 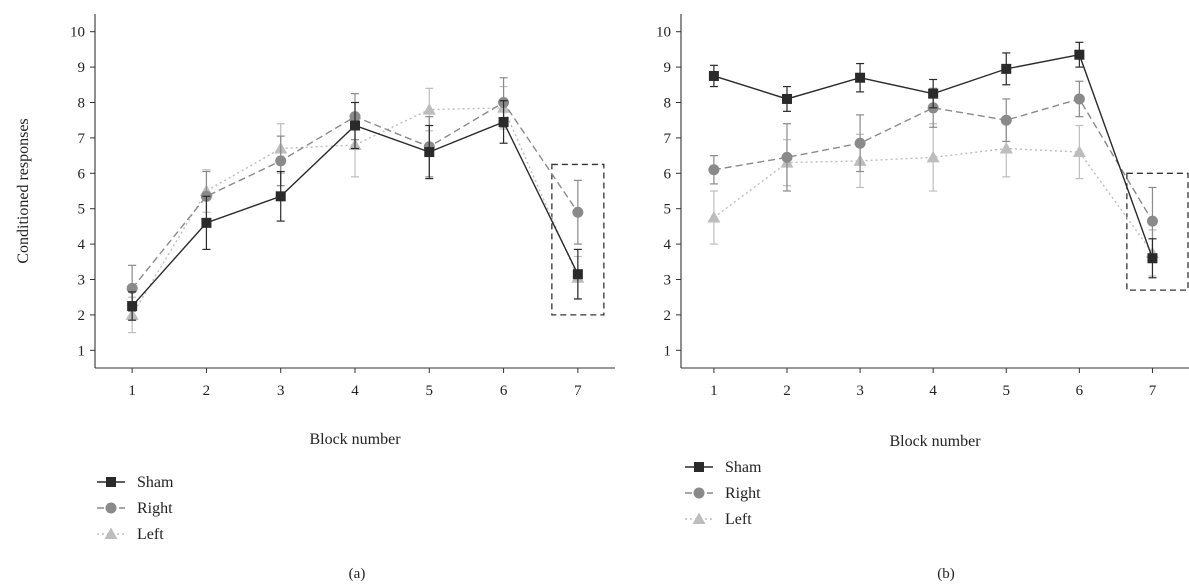 What do you see at coordinates (933, 198) in the screenshot?
I see `series-left` at bounding box center [933, 198].